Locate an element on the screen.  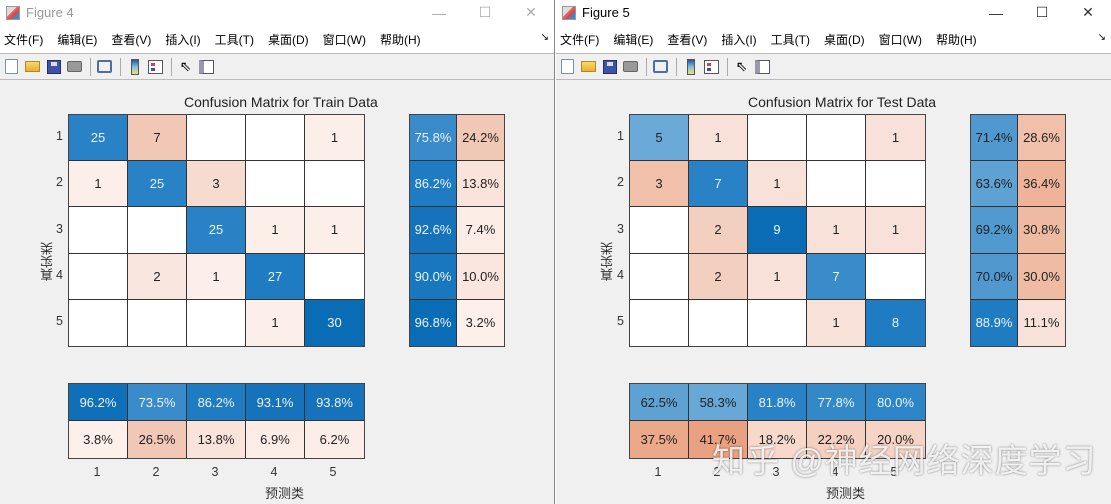
matrix-cell: 9 is located at coordinates (777, 230).